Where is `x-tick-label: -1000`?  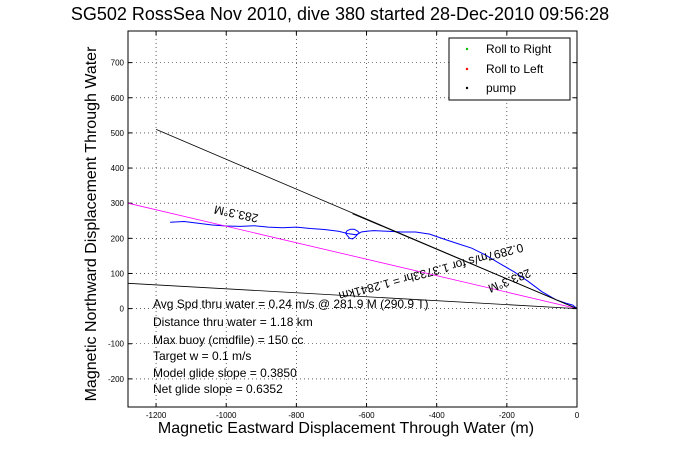 x-tick-label: -1000 is located at coordinates (226, 415).